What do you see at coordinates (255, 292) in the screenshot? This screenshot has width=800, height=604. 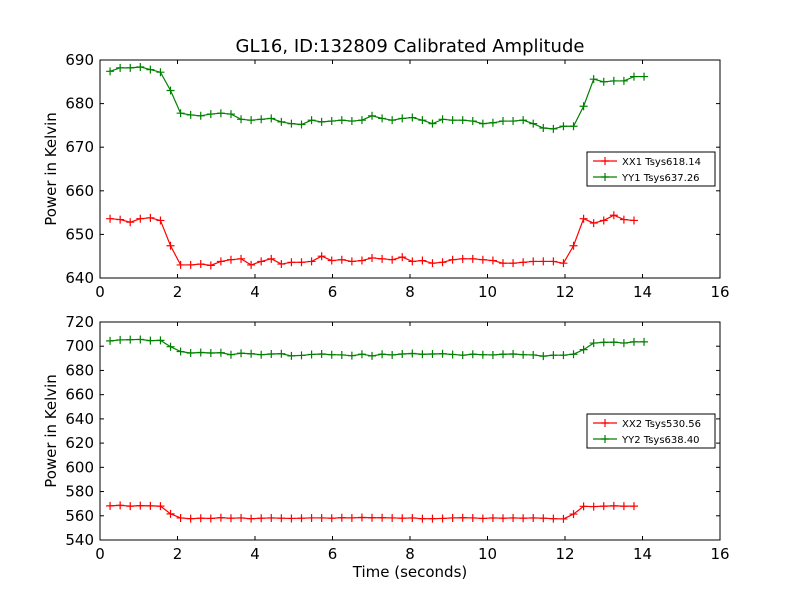 I see `x-tick-label: 4` at bounding box center [255, 292].